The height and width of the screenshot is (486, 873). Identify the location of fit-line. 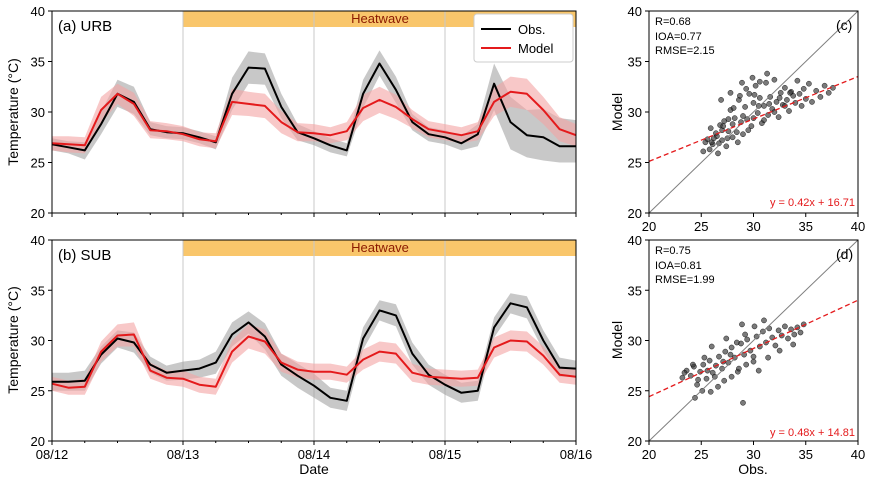
(753, 118).